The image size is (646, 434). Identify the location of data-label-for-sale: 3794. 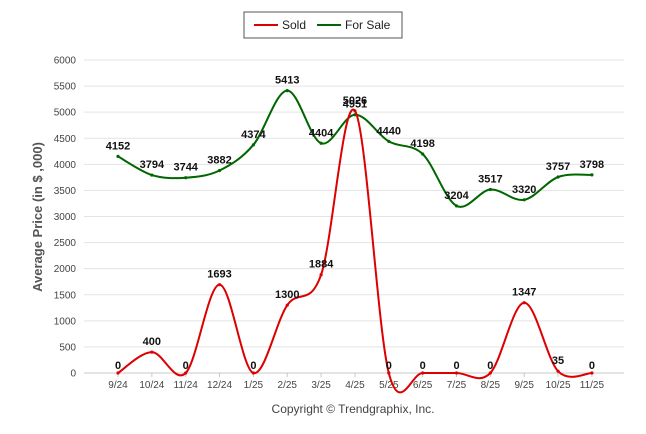
(152, 165).